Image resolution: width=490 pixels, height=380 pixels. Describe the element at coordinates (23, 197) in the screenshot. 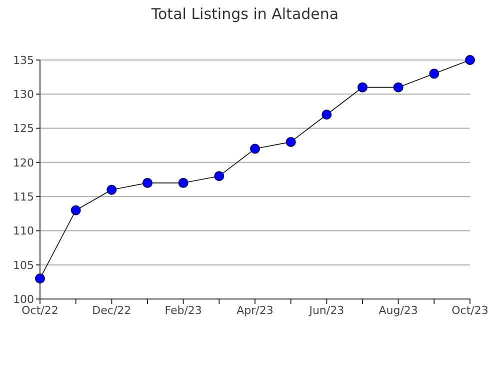

I see `y-tick-label: 115` at that location.